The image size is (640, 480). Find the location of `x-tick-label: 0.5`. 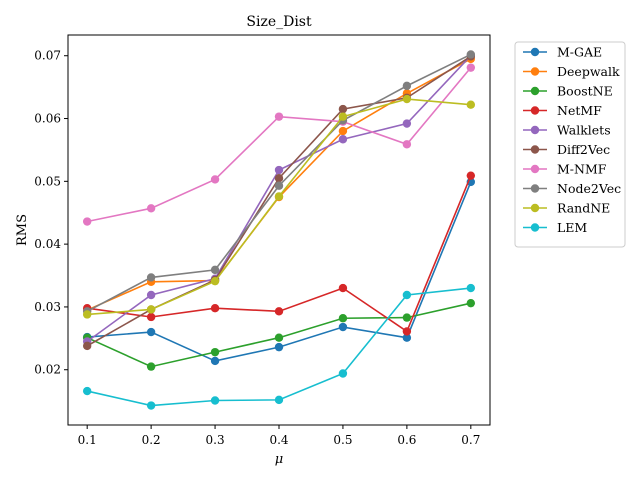

x-tick-label: 0.5 is located at coordinates (342, 440).